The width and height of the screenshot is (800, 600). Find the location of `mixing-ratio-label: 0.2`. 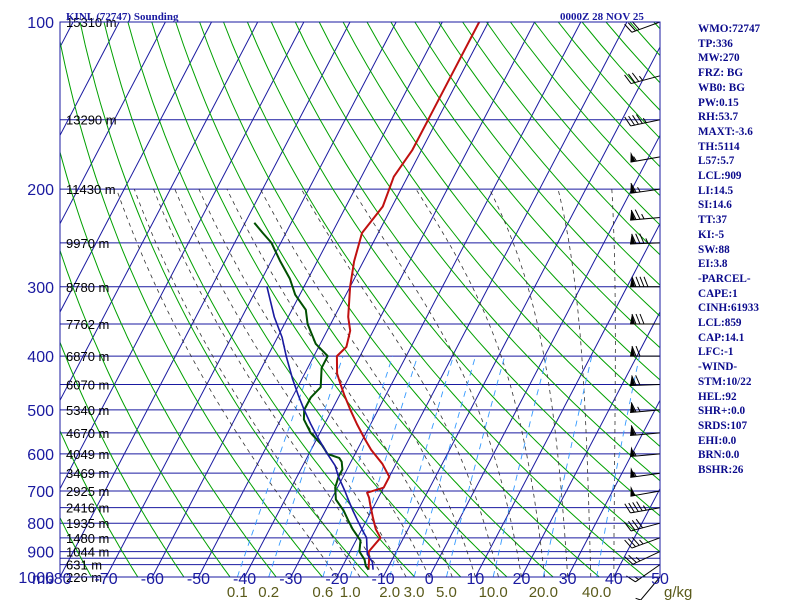

mixing-ratio-label: 0.2 is located at coordinates (268, 592).